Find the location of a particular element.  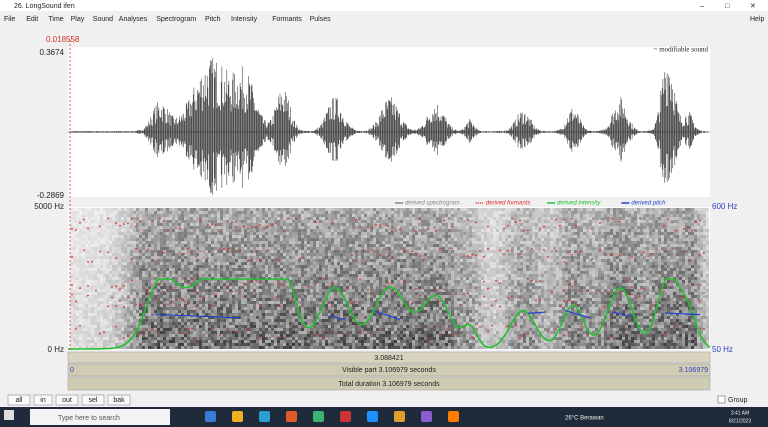

maximize: □ is located at coordinates (727, 6).